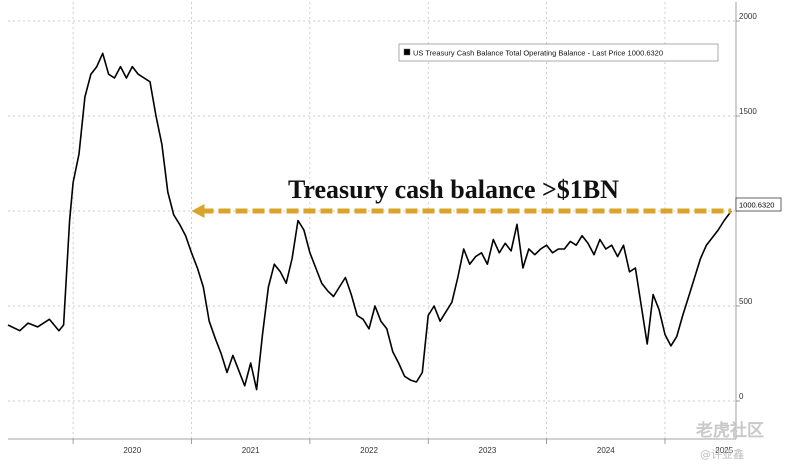  Describe the element at coordinates (488, 450) in the screenshot. I see `x-tick-label: 2023` at that location.